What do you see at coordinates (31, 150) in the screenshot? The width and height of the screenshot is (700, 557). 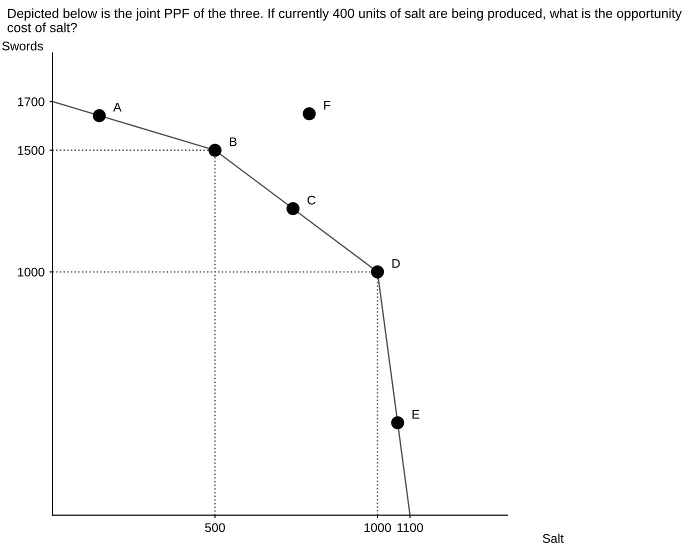 I see `y-tick-label: 1500` at bounding box center [31, 150].